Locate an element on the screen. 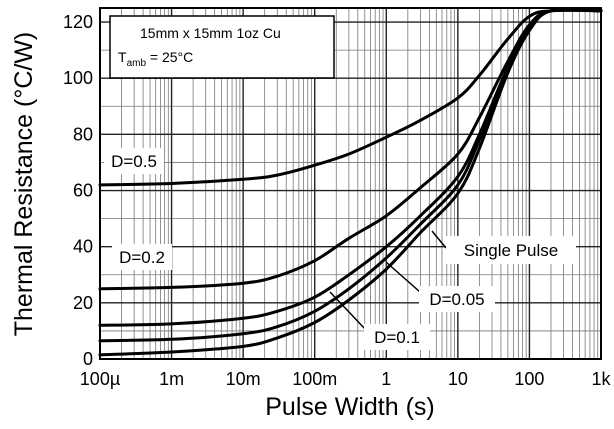 The height and width of the screenshot is (429, 614). annotation-label-d-0-1: D=0.1 is located at coordinates (397, 337).